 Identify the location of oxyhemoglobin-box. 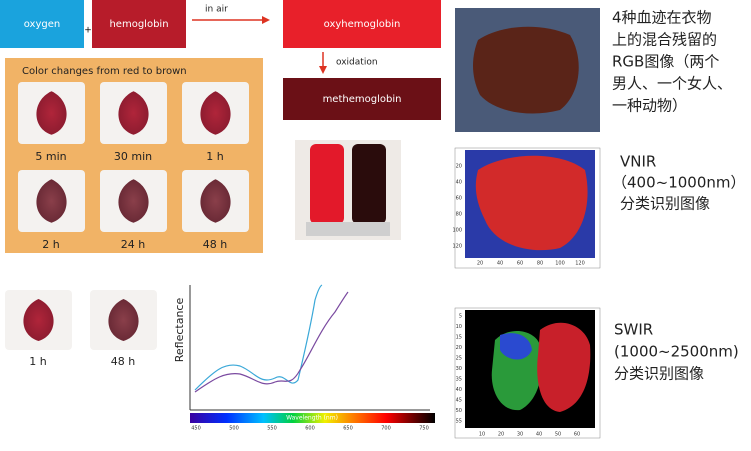
(362, 24).